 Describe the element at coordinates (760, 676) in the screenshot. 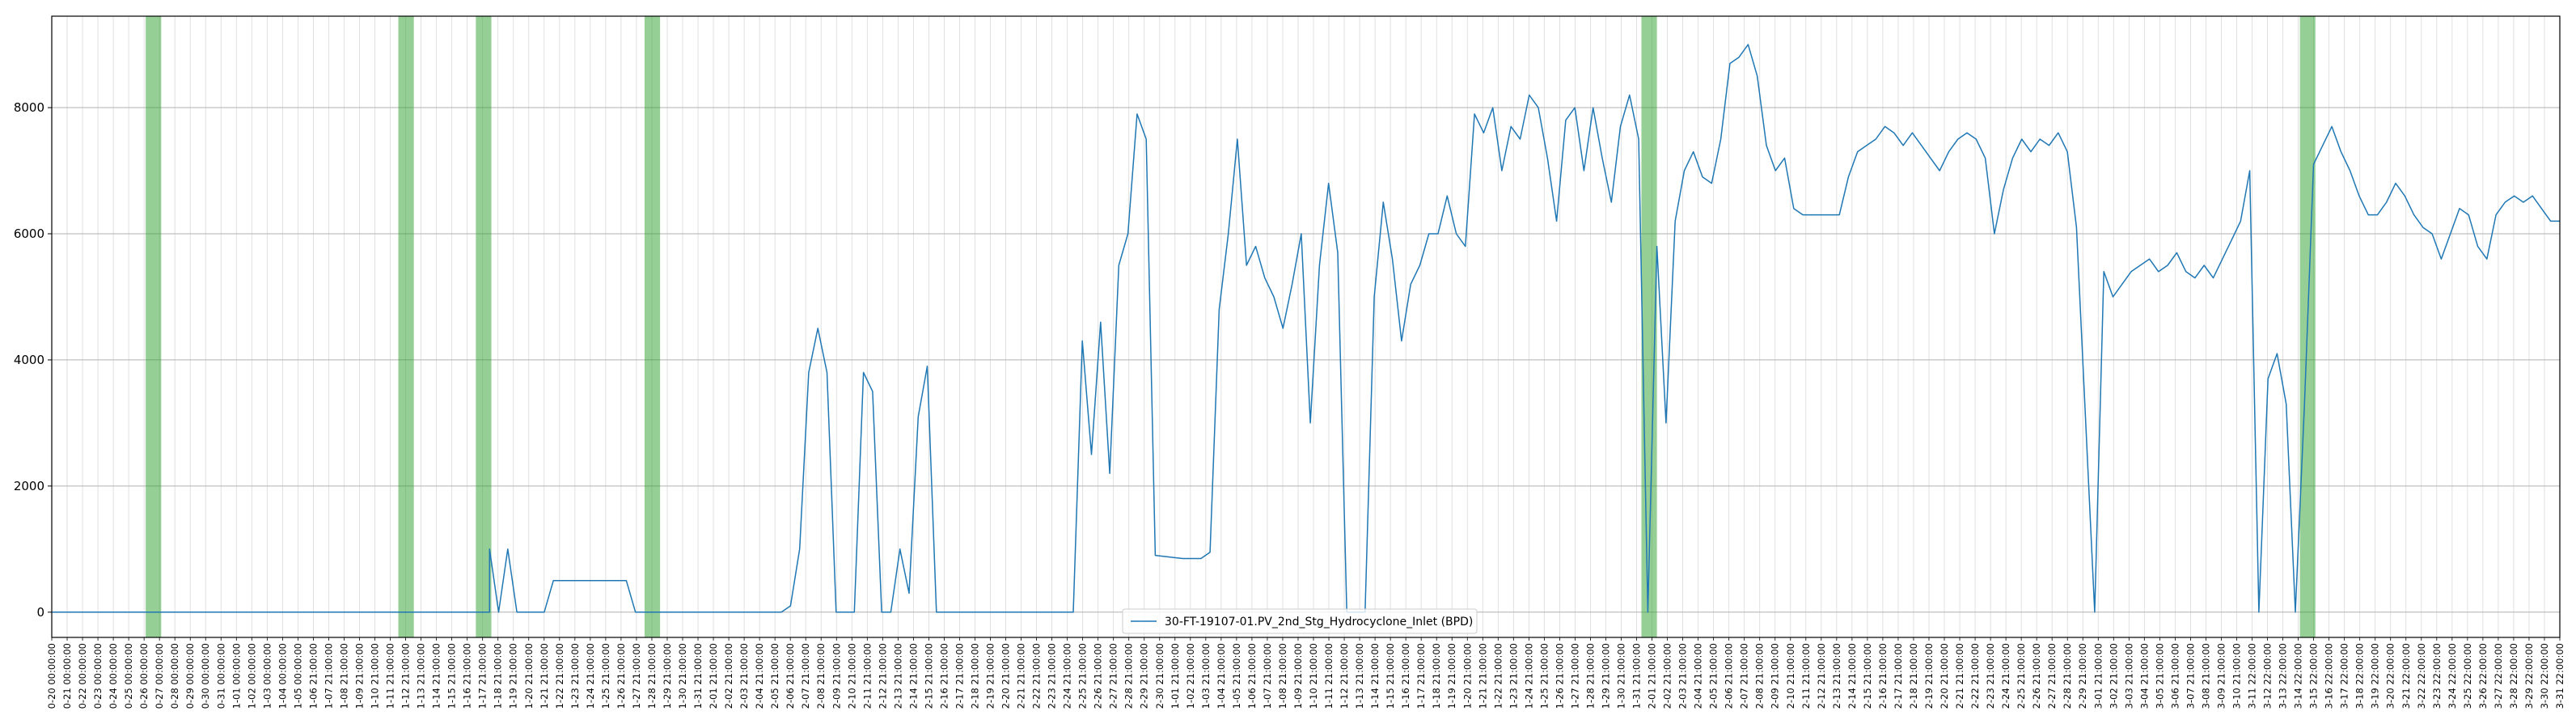

I see `x-tick-label: 2-04 21:00:00` at that location.